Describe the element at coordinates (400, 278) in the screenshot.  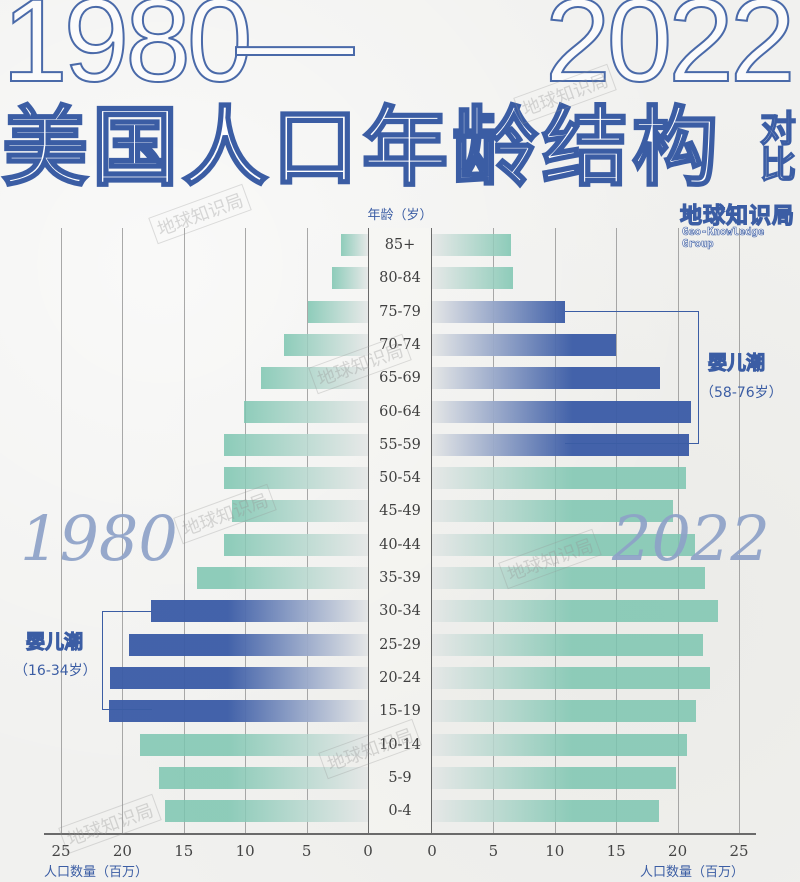
I see `age-group-label: 80-84` at that location.